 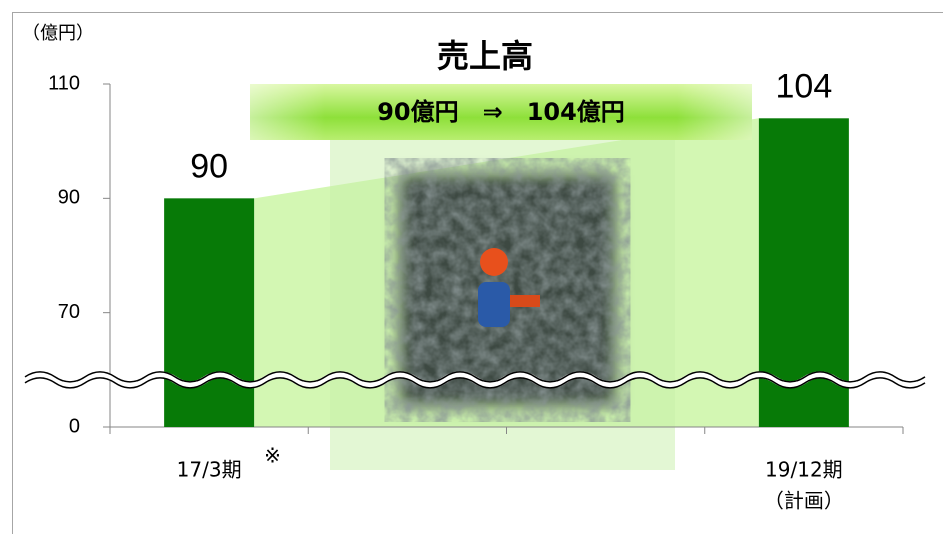 What do you see at coordinates (69, 312) in the screenshot?
I see `y-tick-label: 70` at bounding box center [69, 312].